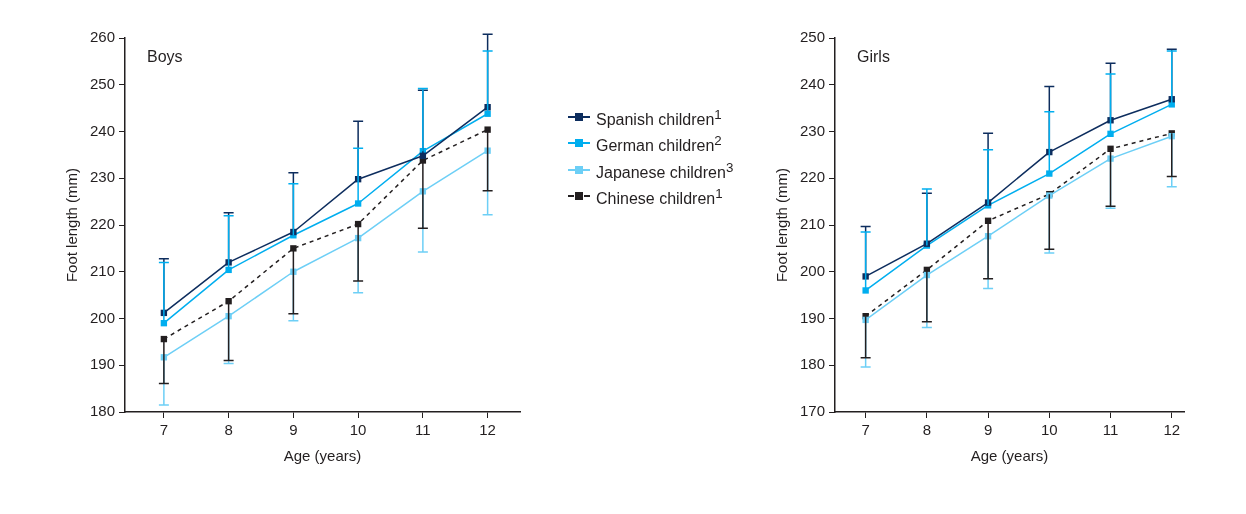  Describe the element at coordinates (165, 57) in the screenshot. I see `text: Boys` at that location.